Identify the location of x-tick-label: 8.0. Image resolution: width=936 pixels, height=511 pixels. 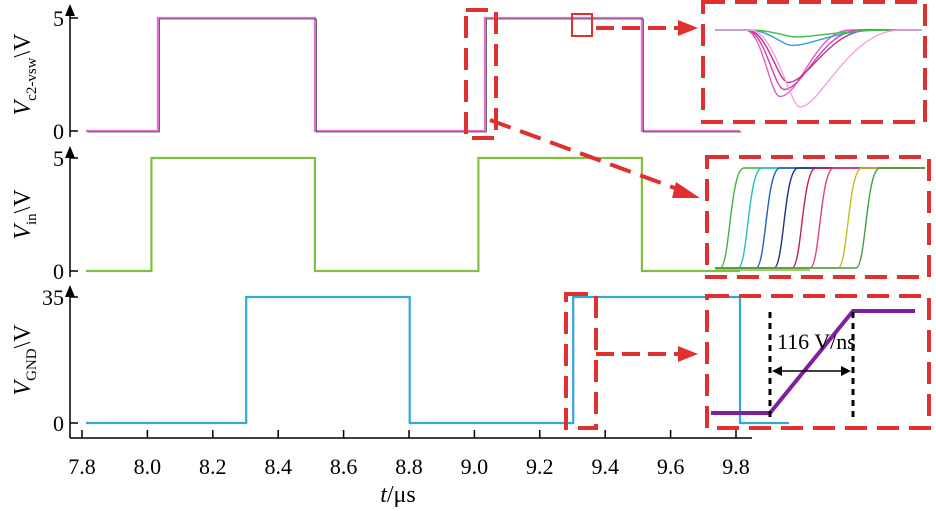
(148, 466).